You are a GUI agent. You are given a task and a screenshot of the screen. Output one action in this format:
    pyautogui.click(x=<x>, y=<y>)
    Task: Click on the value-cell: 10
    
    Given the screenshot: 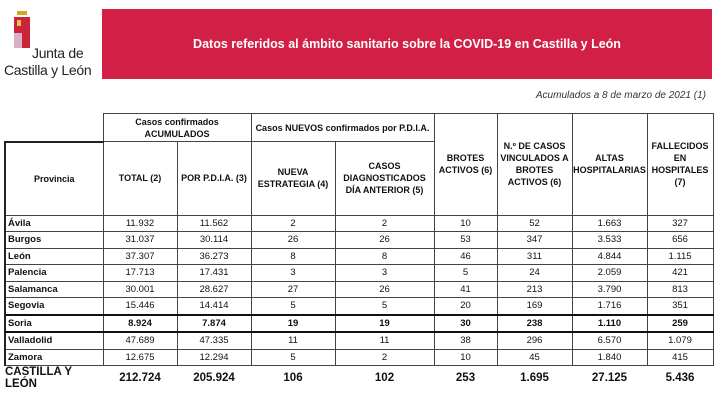 What is the action you would take?
    pyautogui.click(x=465, y=223)
    